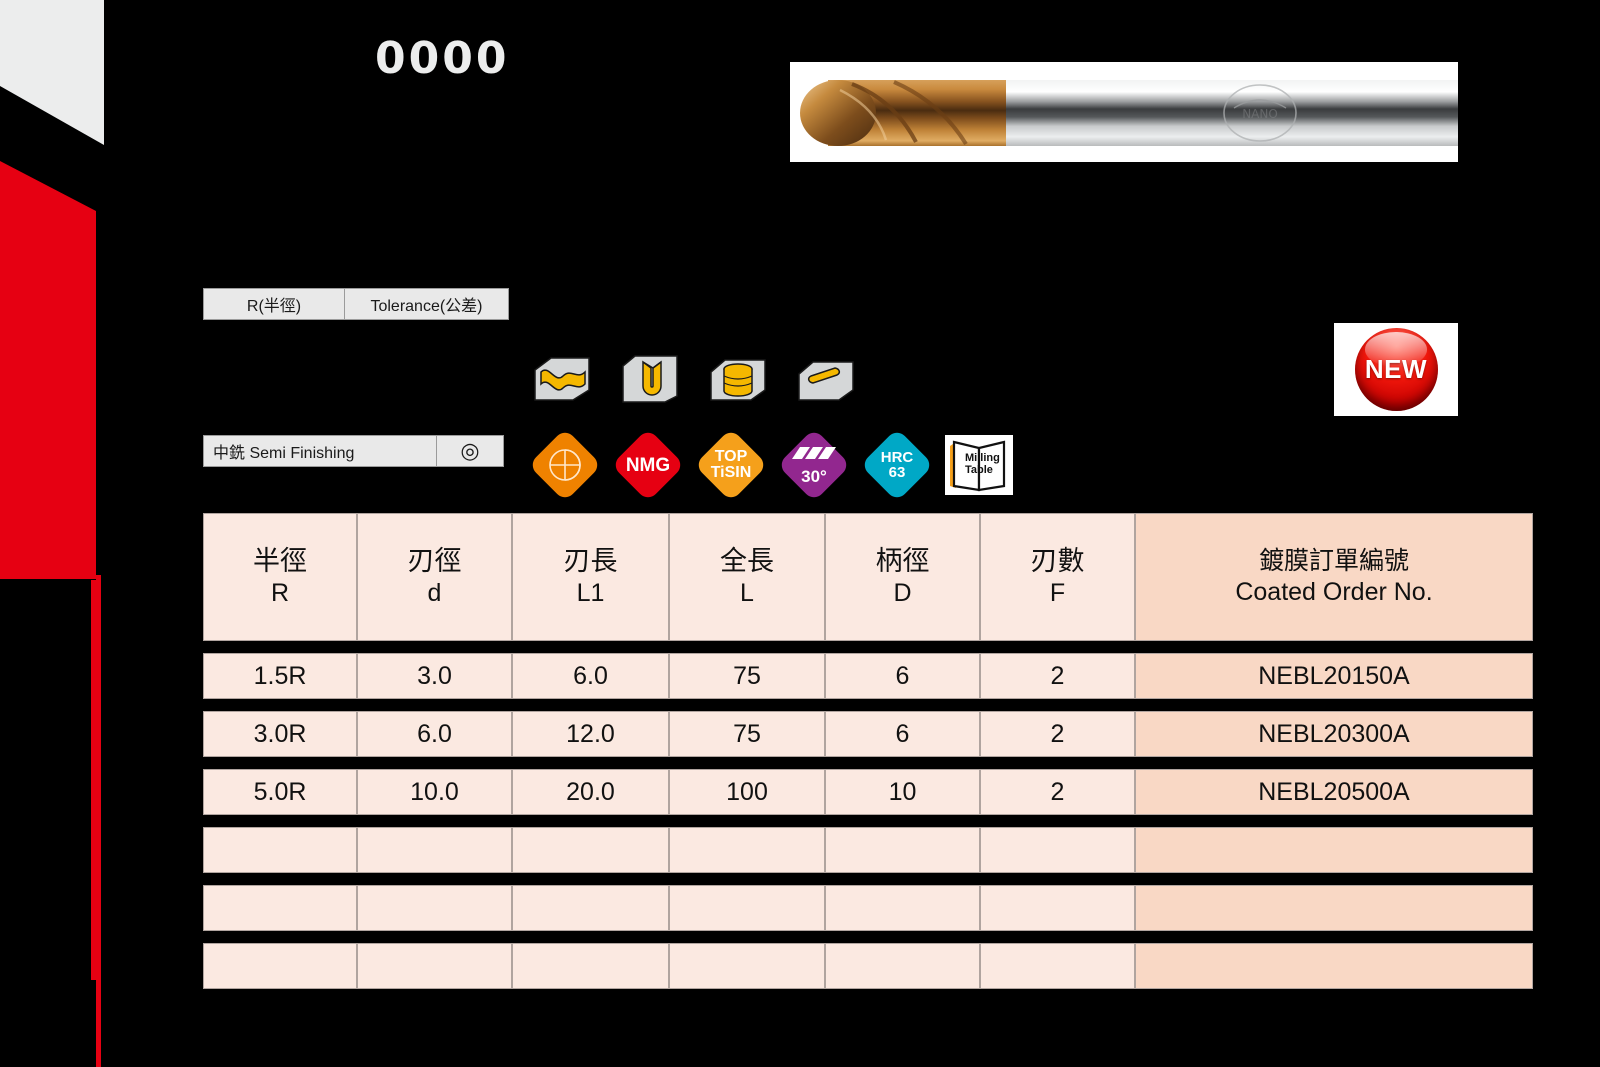  I want to click on cell-order-no: NEBL20500A, so click(1334, 792).